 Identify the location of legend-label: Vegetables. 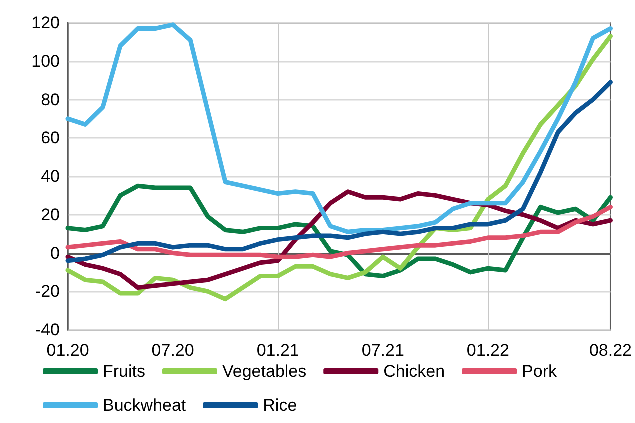
(264, 371).